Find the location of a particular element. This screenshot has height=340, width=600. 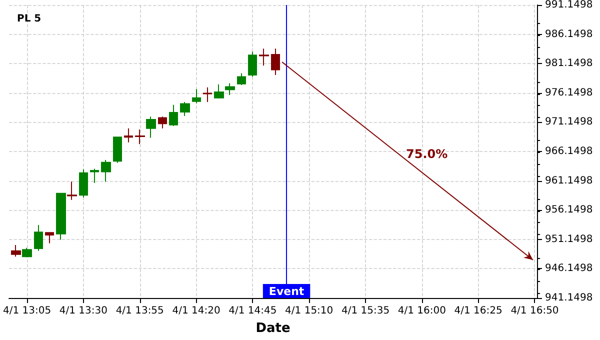

x-tick-label: 4/1 16:50 is located at coordinates (534, 311).